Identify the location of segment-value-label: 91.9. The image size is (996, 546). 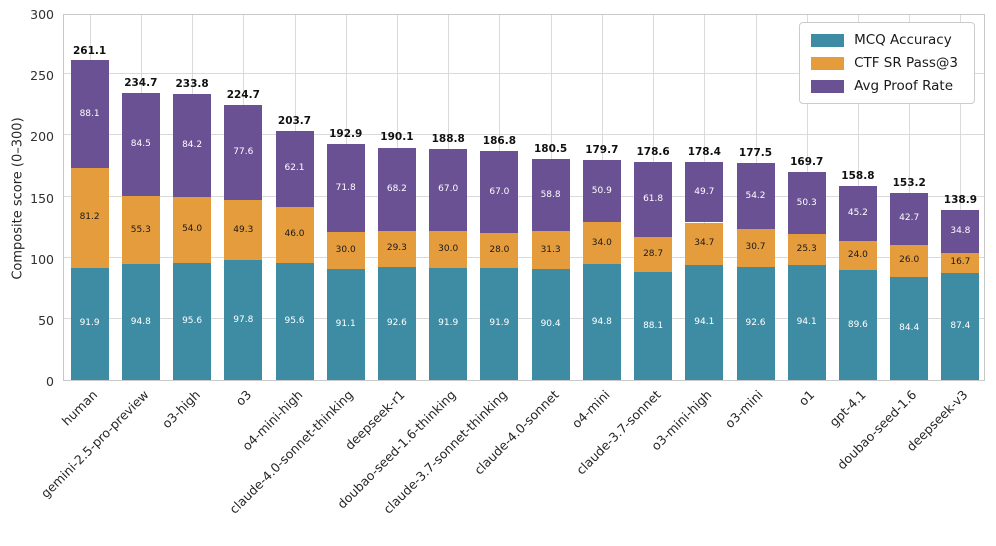
(448, 323).